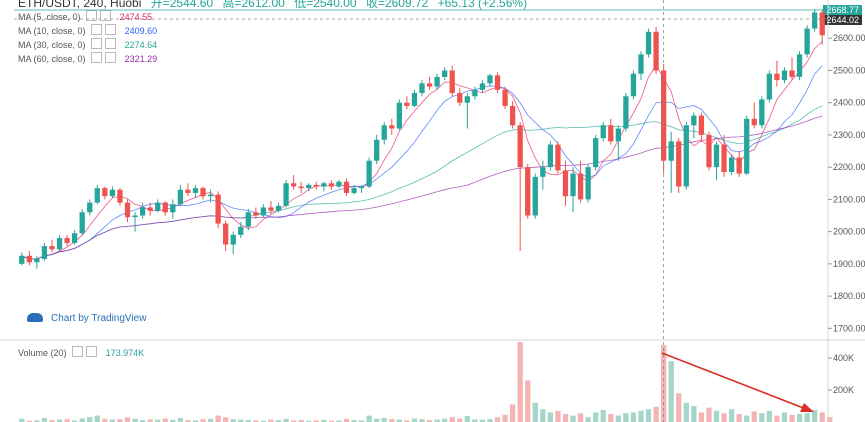 The height and width of the screenshot is (422, 865). Describe the element at coordinates (842, 10) in the screenshot. I see `last-price-box: 2668.77` at that location.